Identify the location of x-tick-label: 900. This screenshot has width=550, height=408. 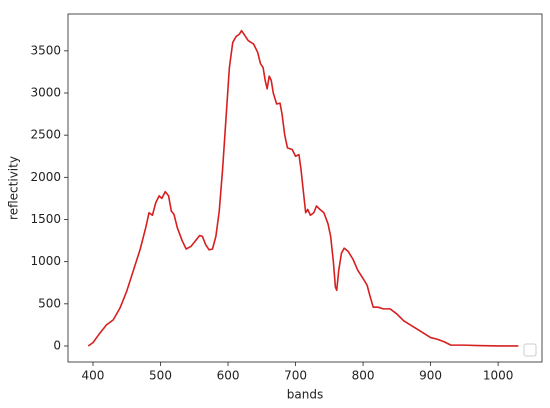
(430, 376).